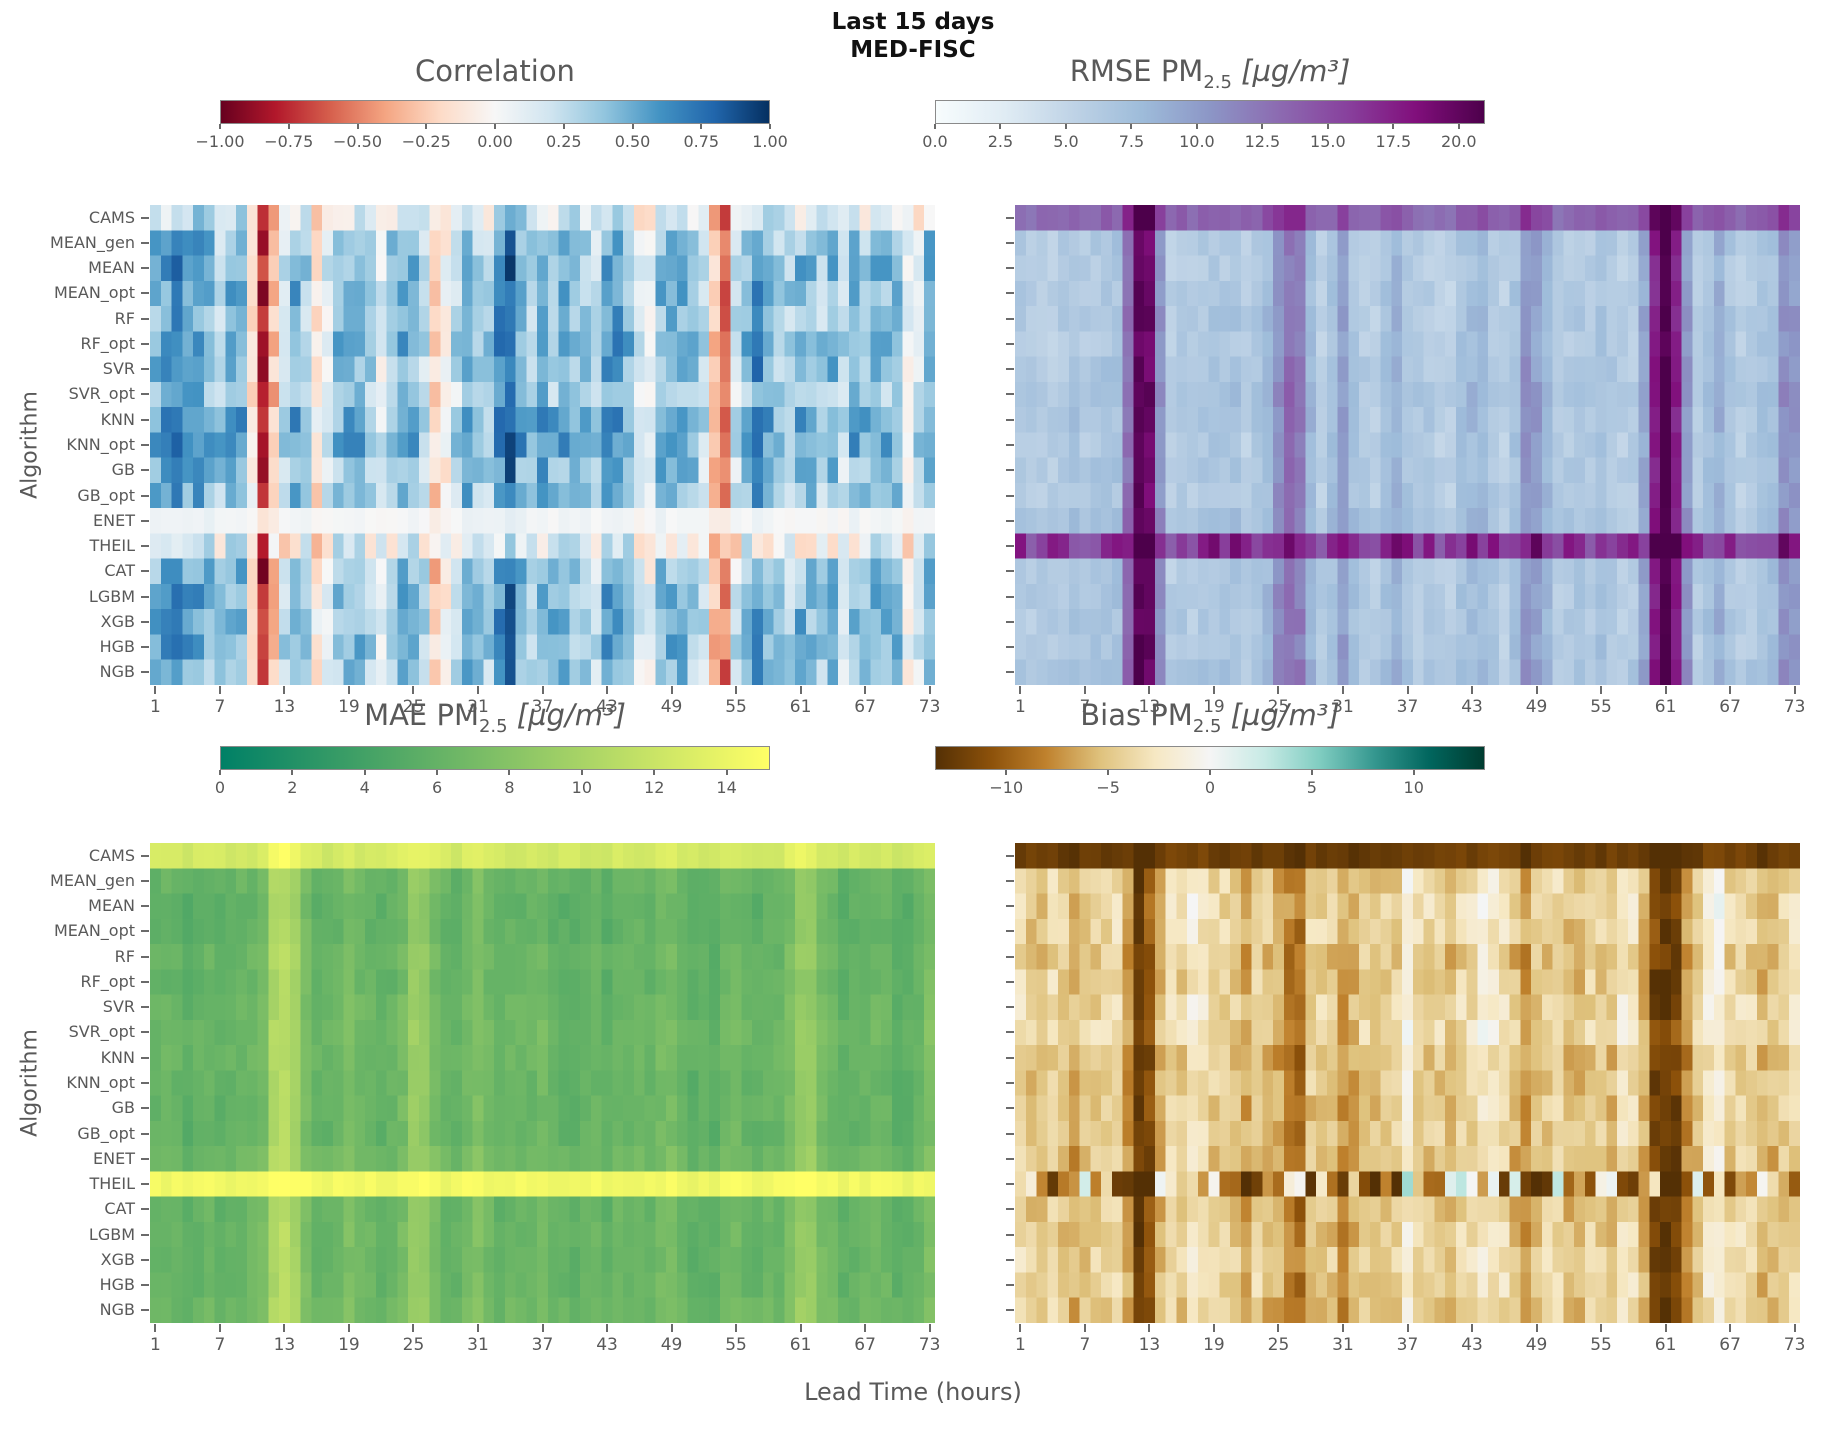 This screenshot has height=1432, width=1826. I want to click on colorbar-tick-label: 0.50, so click(632, 141).